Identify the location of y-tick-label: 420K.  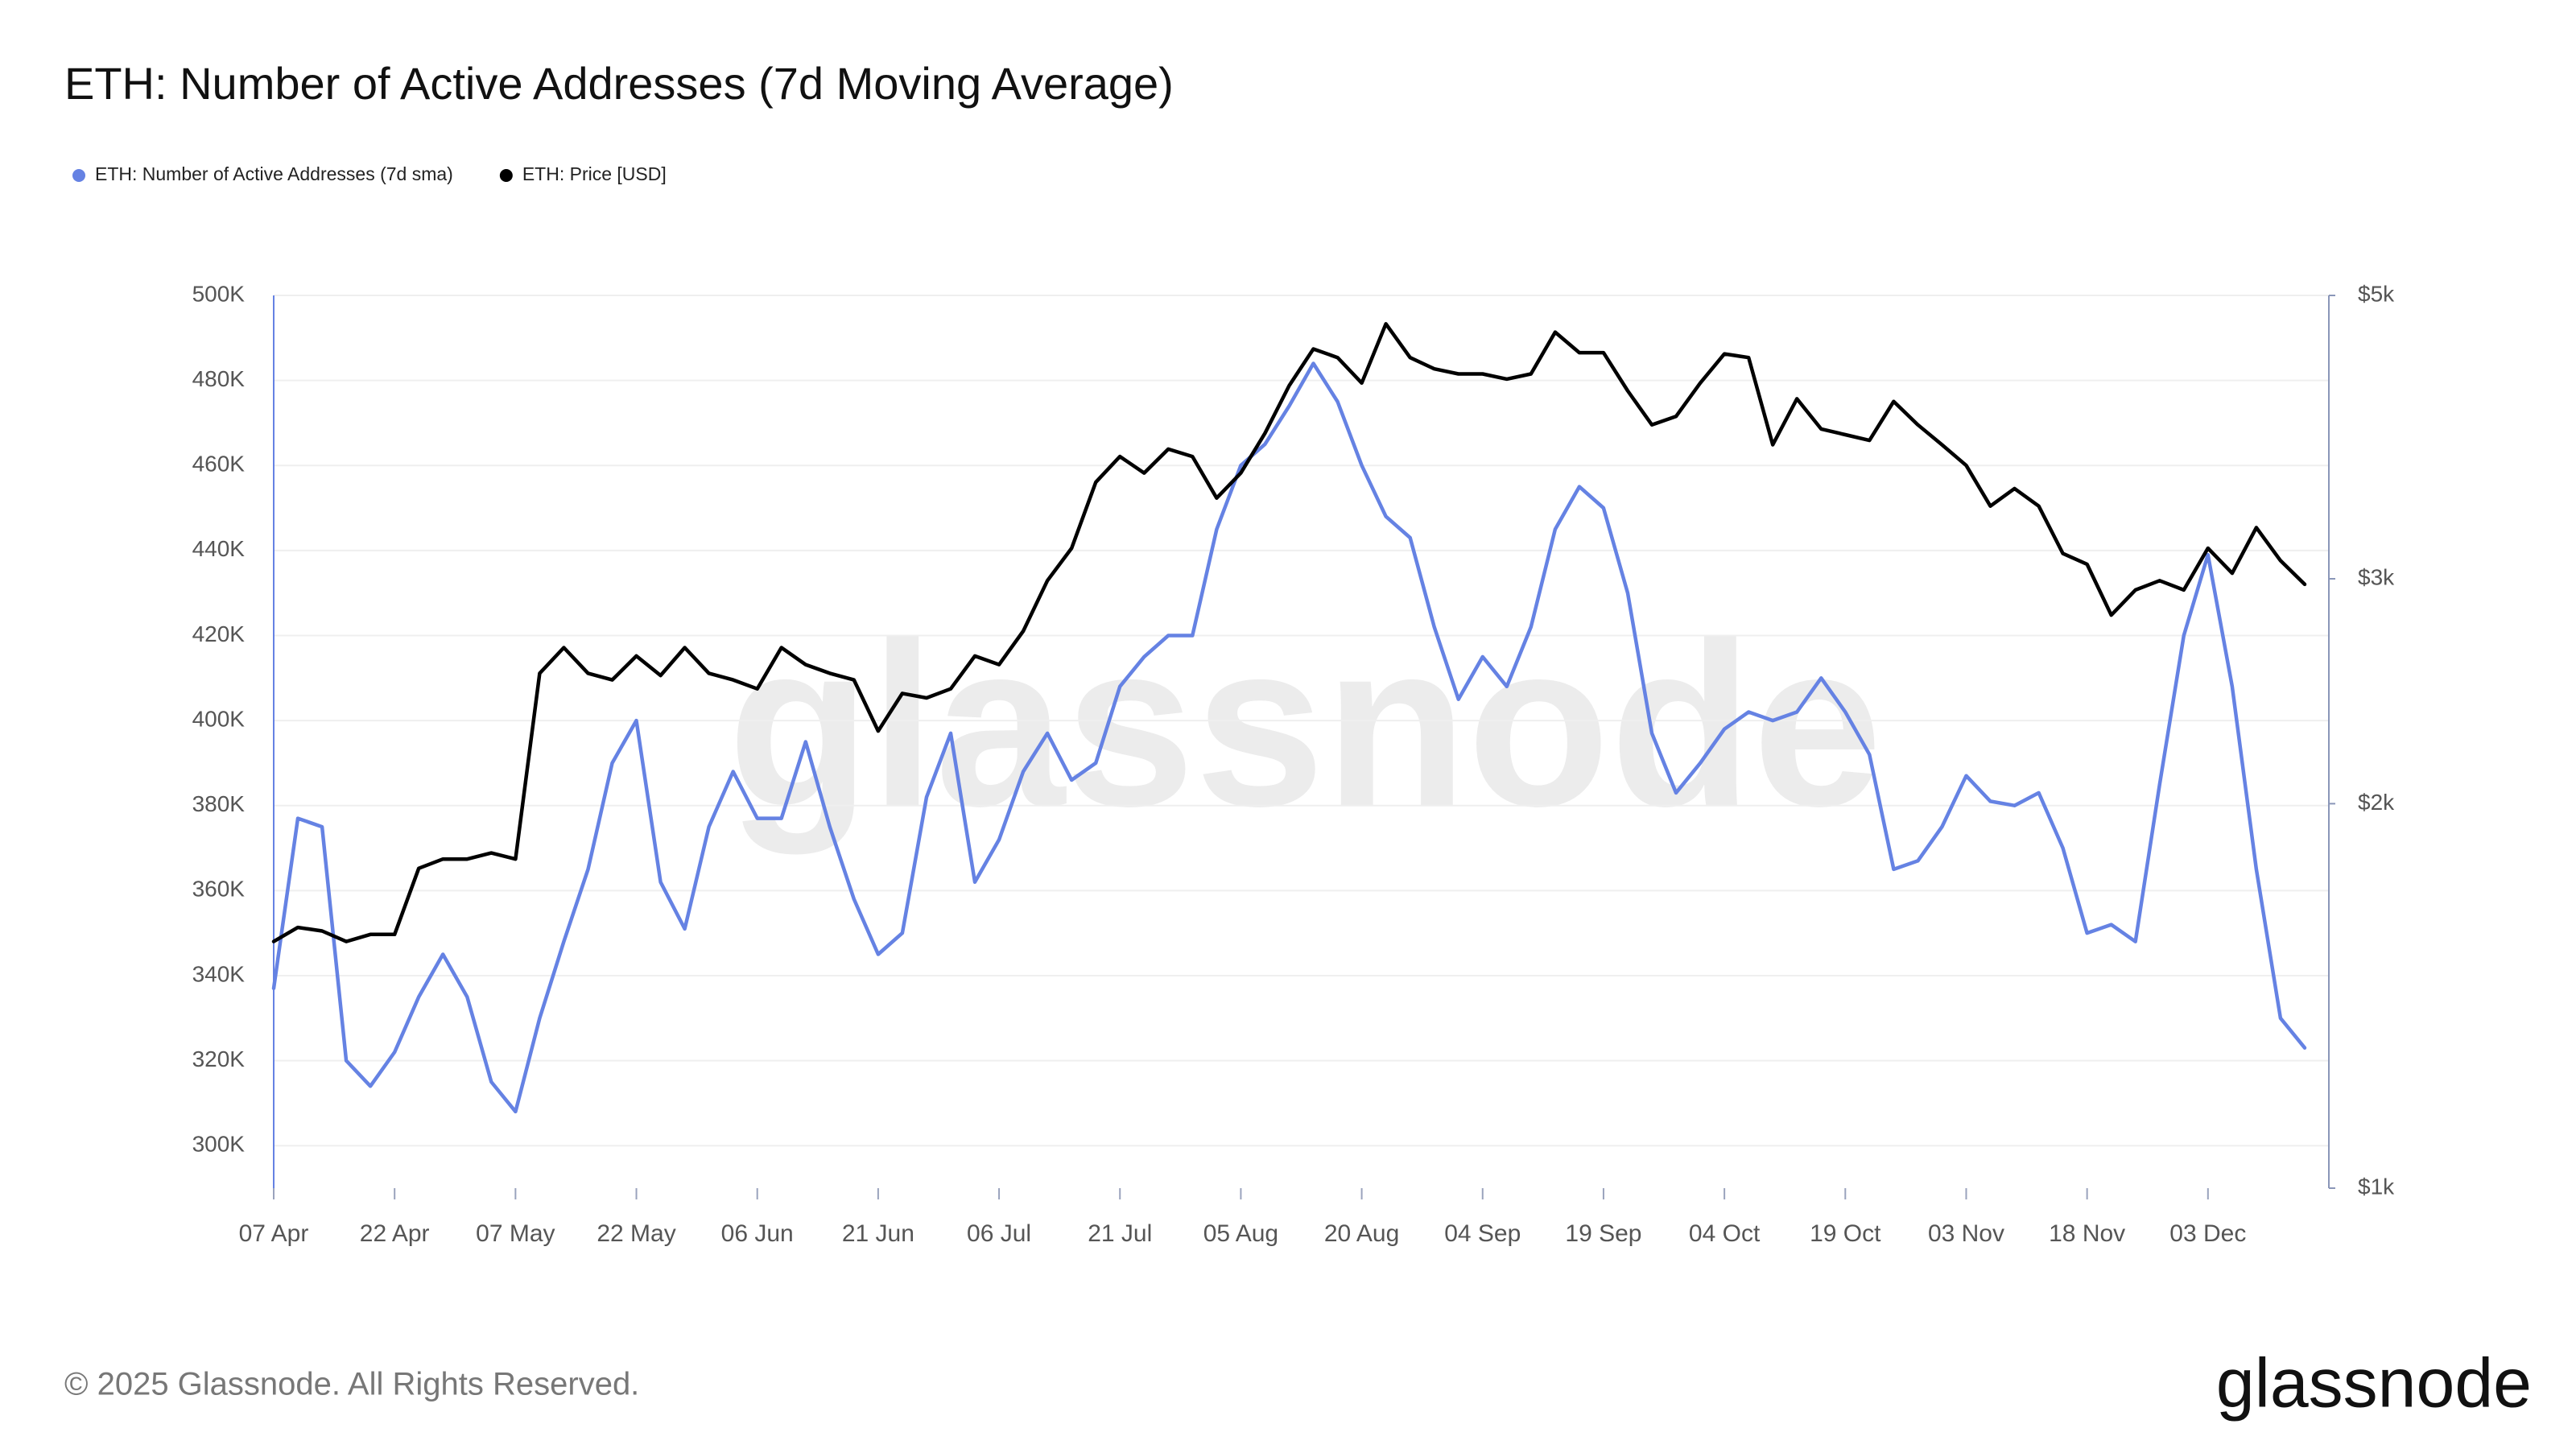
(219, 633).